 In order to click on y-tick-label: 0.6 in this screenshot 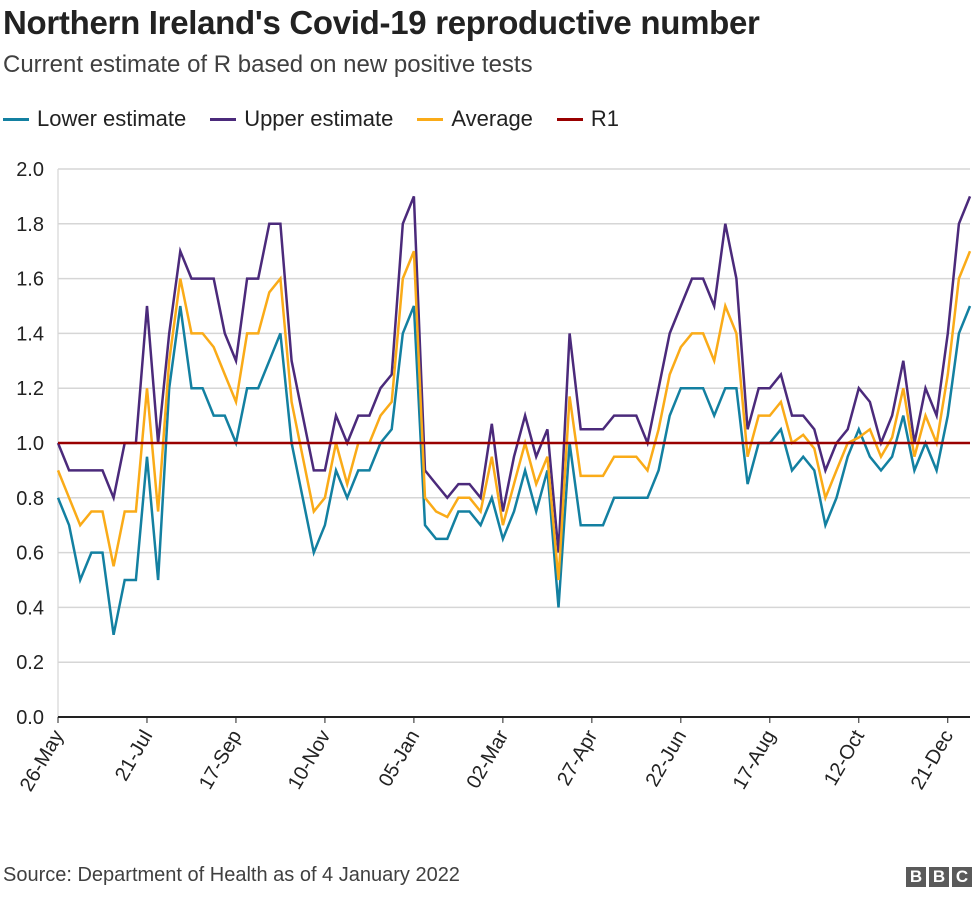, I will do `click(30, 554)`.